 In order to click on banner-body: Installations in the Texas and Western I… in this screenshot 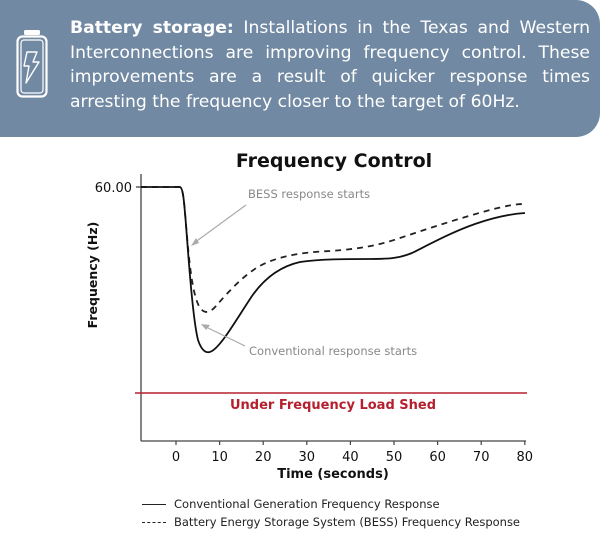, I will do `click(330, 65)`.